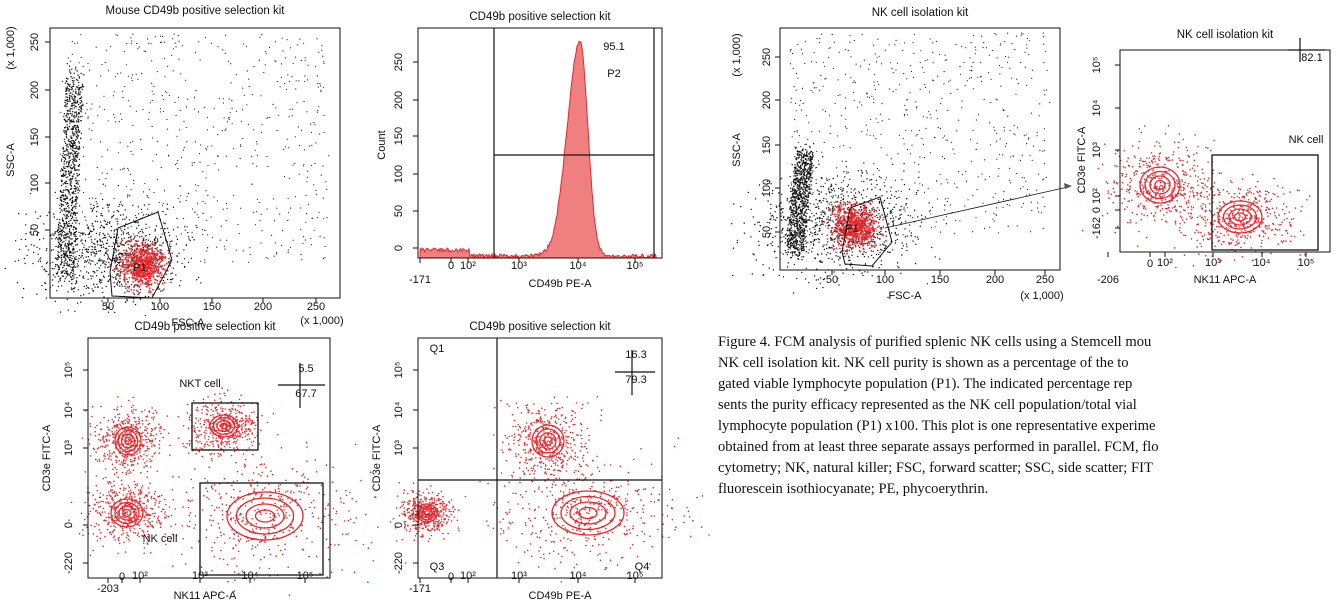 This screenshot has width=1342, height=608. What do you see at coordinates (382, 144) in the screenshot?
I see `y-axis-label: Count` at bounding box center [382, 144].